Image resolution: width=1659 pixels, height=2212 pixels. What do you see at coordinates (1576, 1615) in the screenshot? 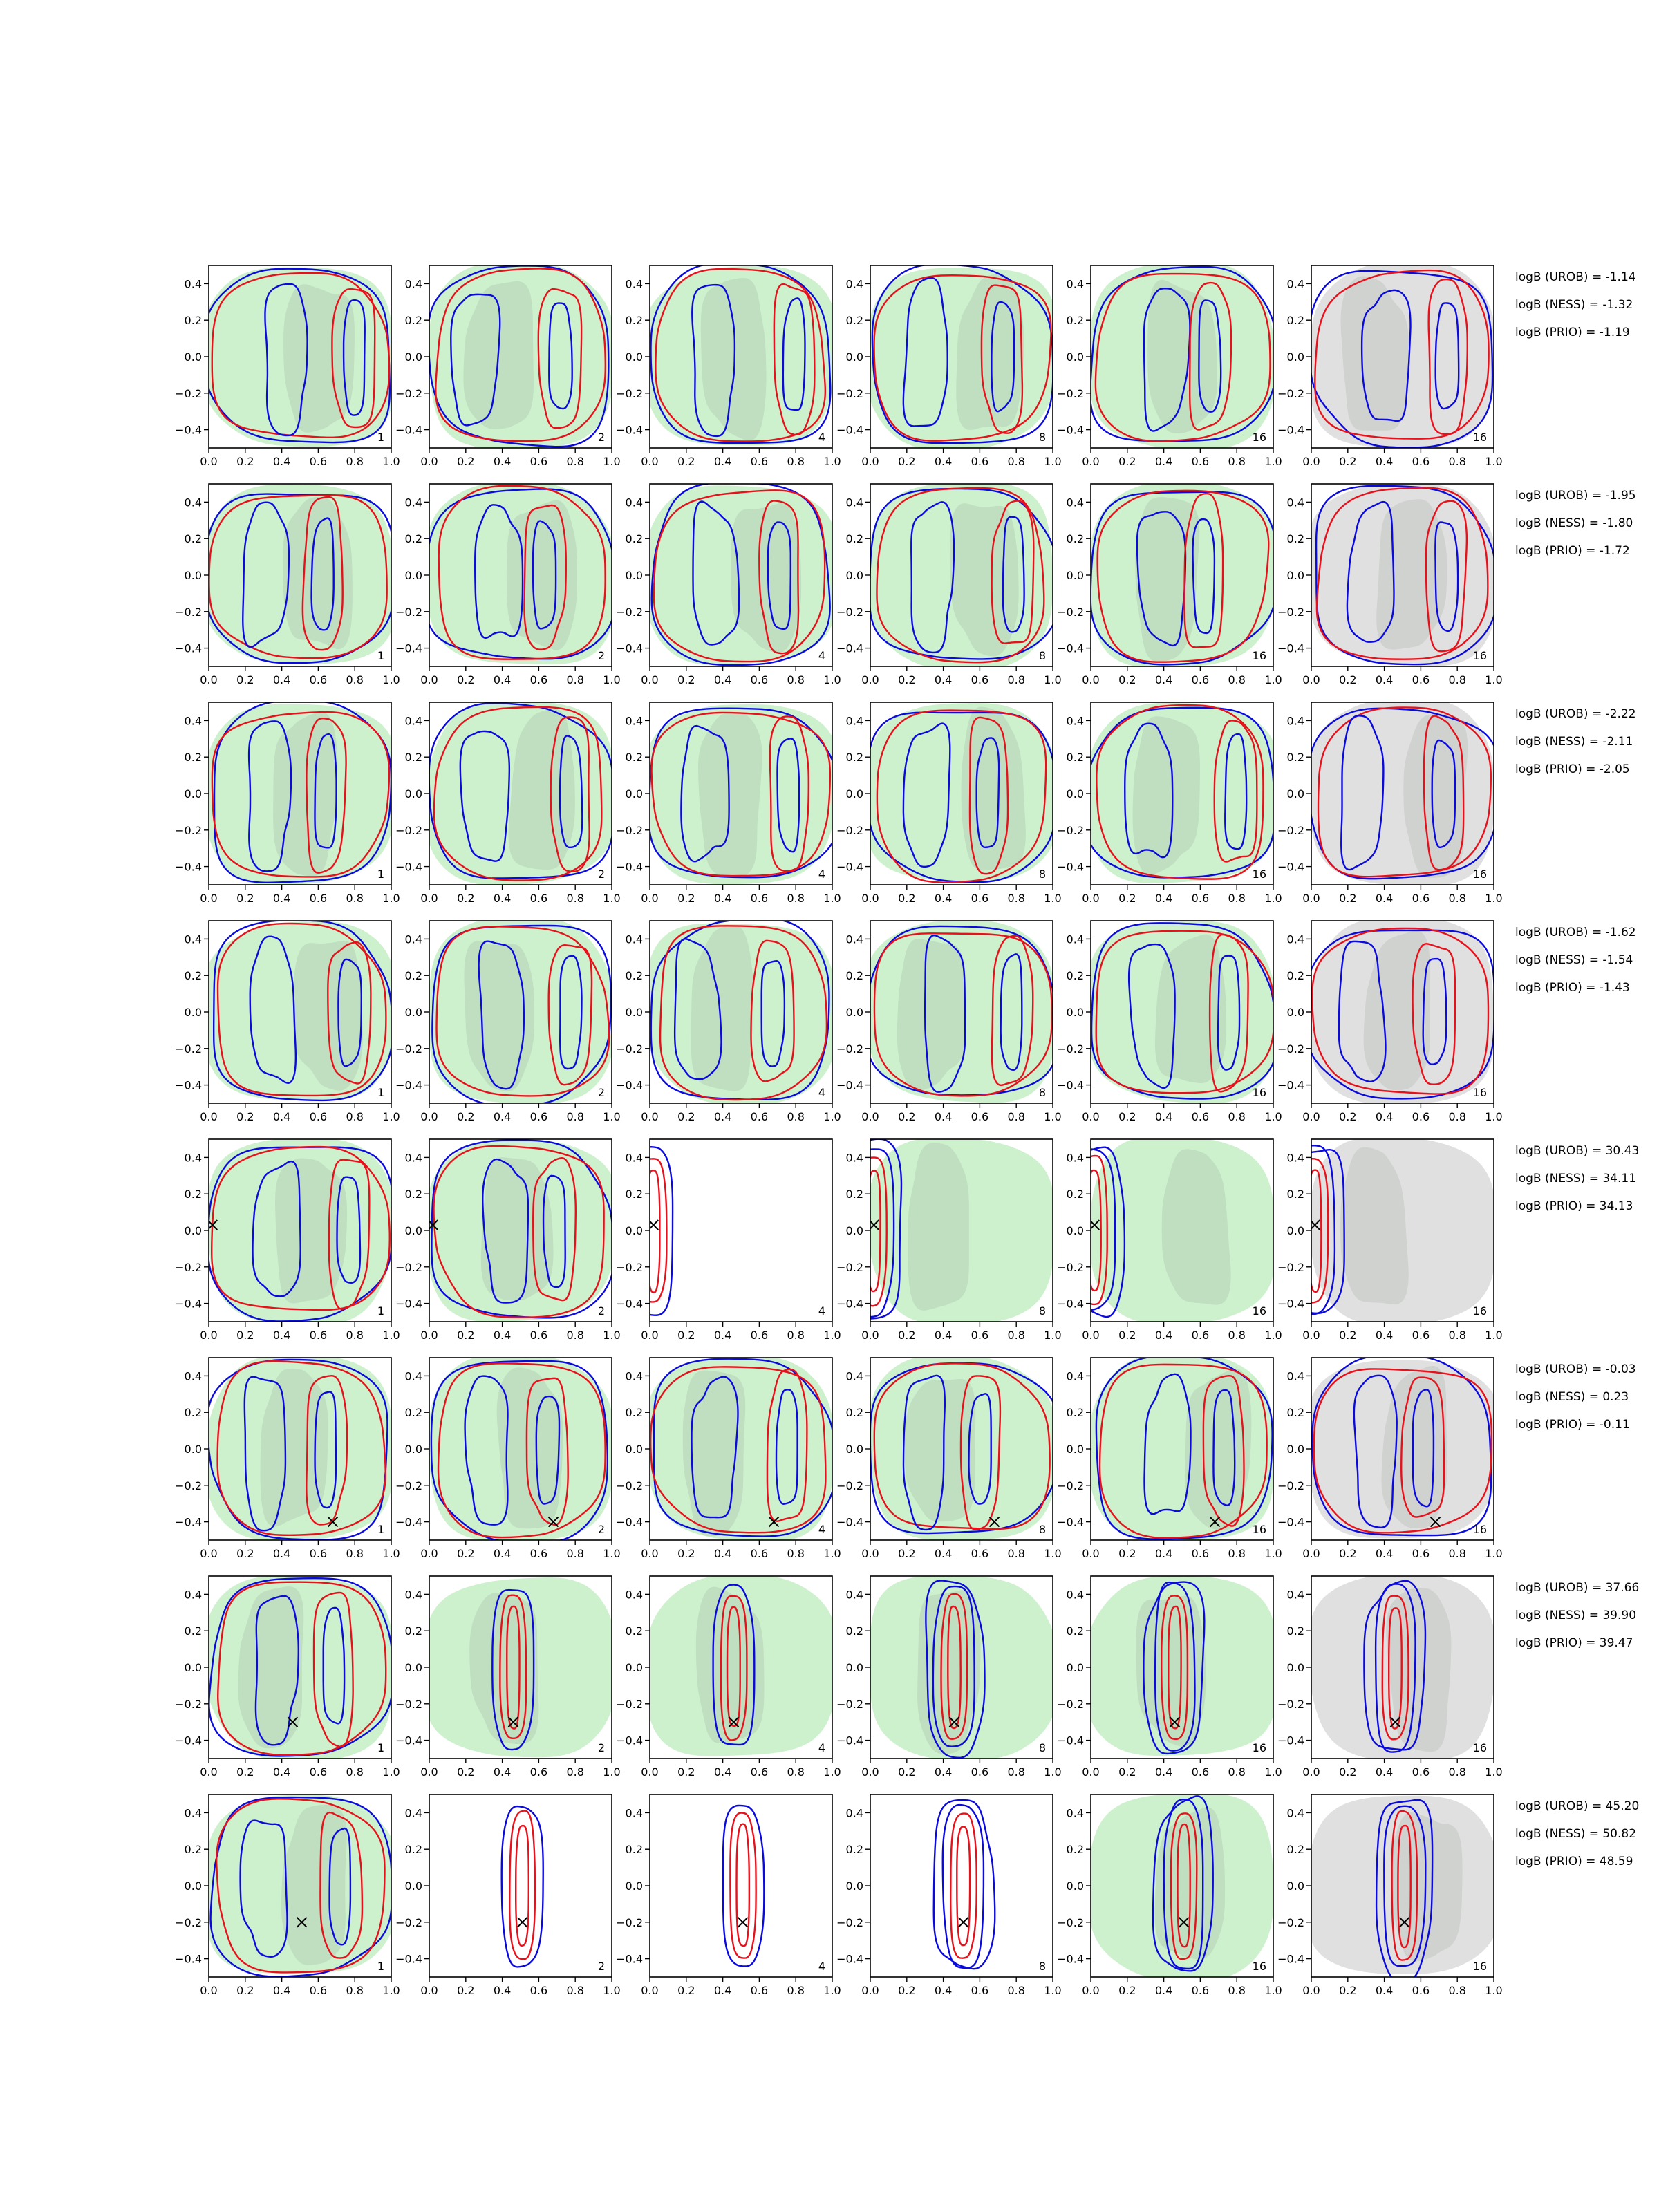
I see `logb-label: logB (NESS) = 39.90` at bounding box center [1576, 1615].